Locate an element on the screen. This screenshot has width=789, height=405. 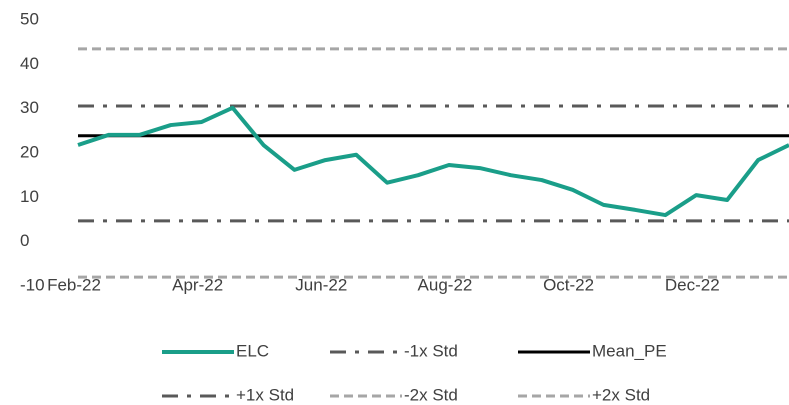
legend-label: +1x Std is located at coordinates (265, 394).